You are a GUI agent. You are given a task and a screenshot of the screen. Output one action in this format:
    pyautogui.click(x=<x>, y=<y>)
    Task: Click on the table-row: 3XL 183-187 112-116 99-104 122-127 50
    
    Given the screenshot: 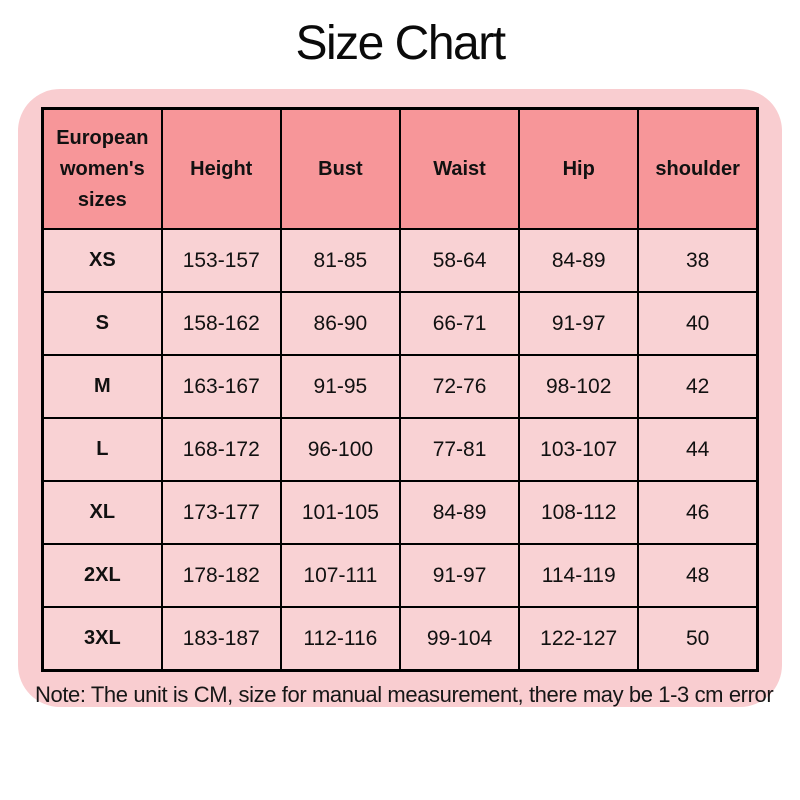 What is the action you would take?
    pyautogui.click(x=400, y=639)
    